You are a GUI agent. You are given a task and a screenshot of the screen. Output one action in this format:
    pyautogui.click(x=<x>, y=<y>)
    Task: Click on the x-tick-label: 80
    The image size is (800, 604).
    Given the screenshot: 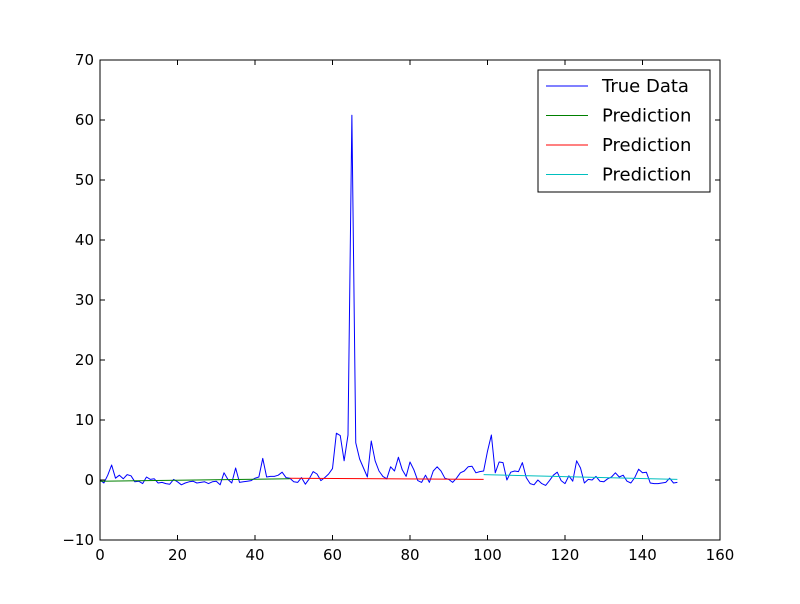 What is the action you would take?
    pyautogui.click(x=409, y=555)
    